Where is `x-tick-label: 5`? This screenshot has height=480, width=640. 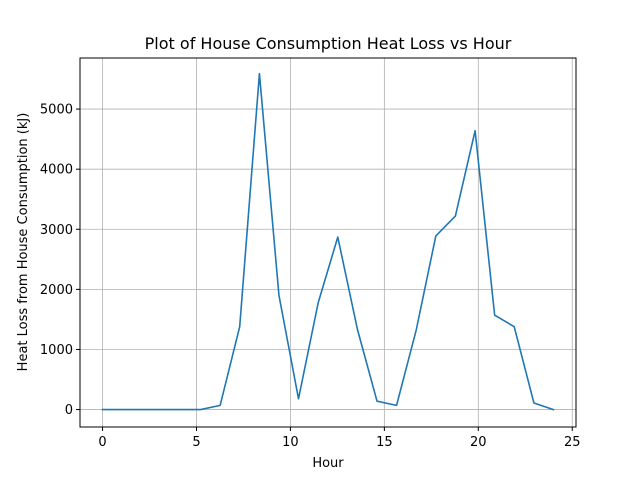
x-tick-label: 5 is located at coordinates (196, 442).